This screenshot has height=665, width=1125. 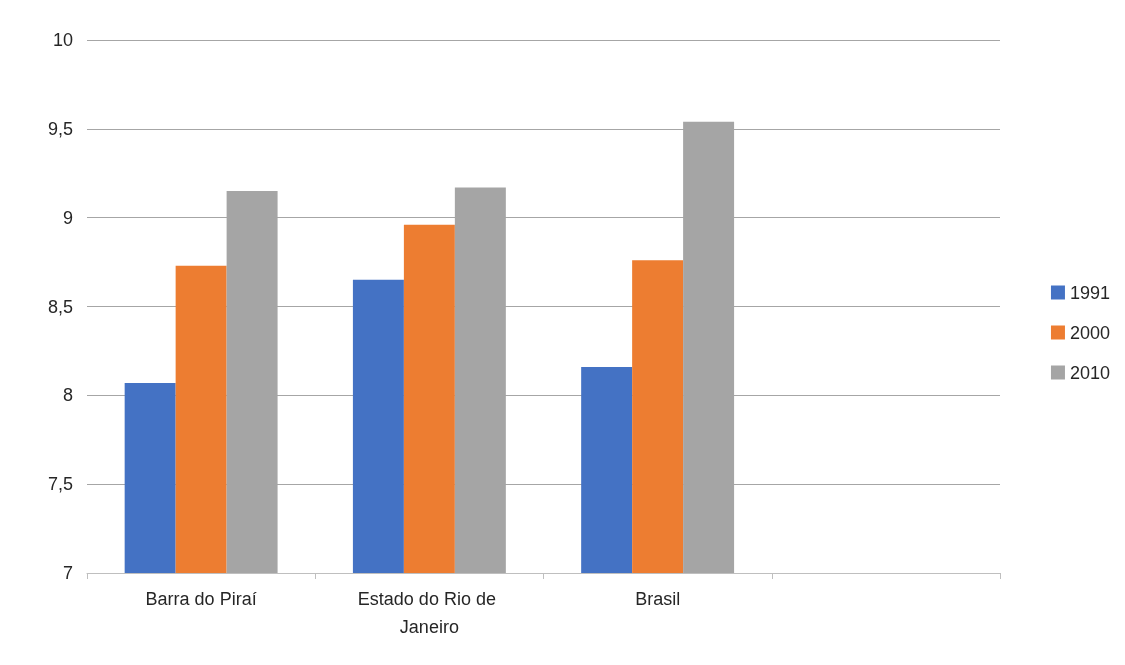 I want to click on y-tick-label: 9,5, so click(x=60, y=128).